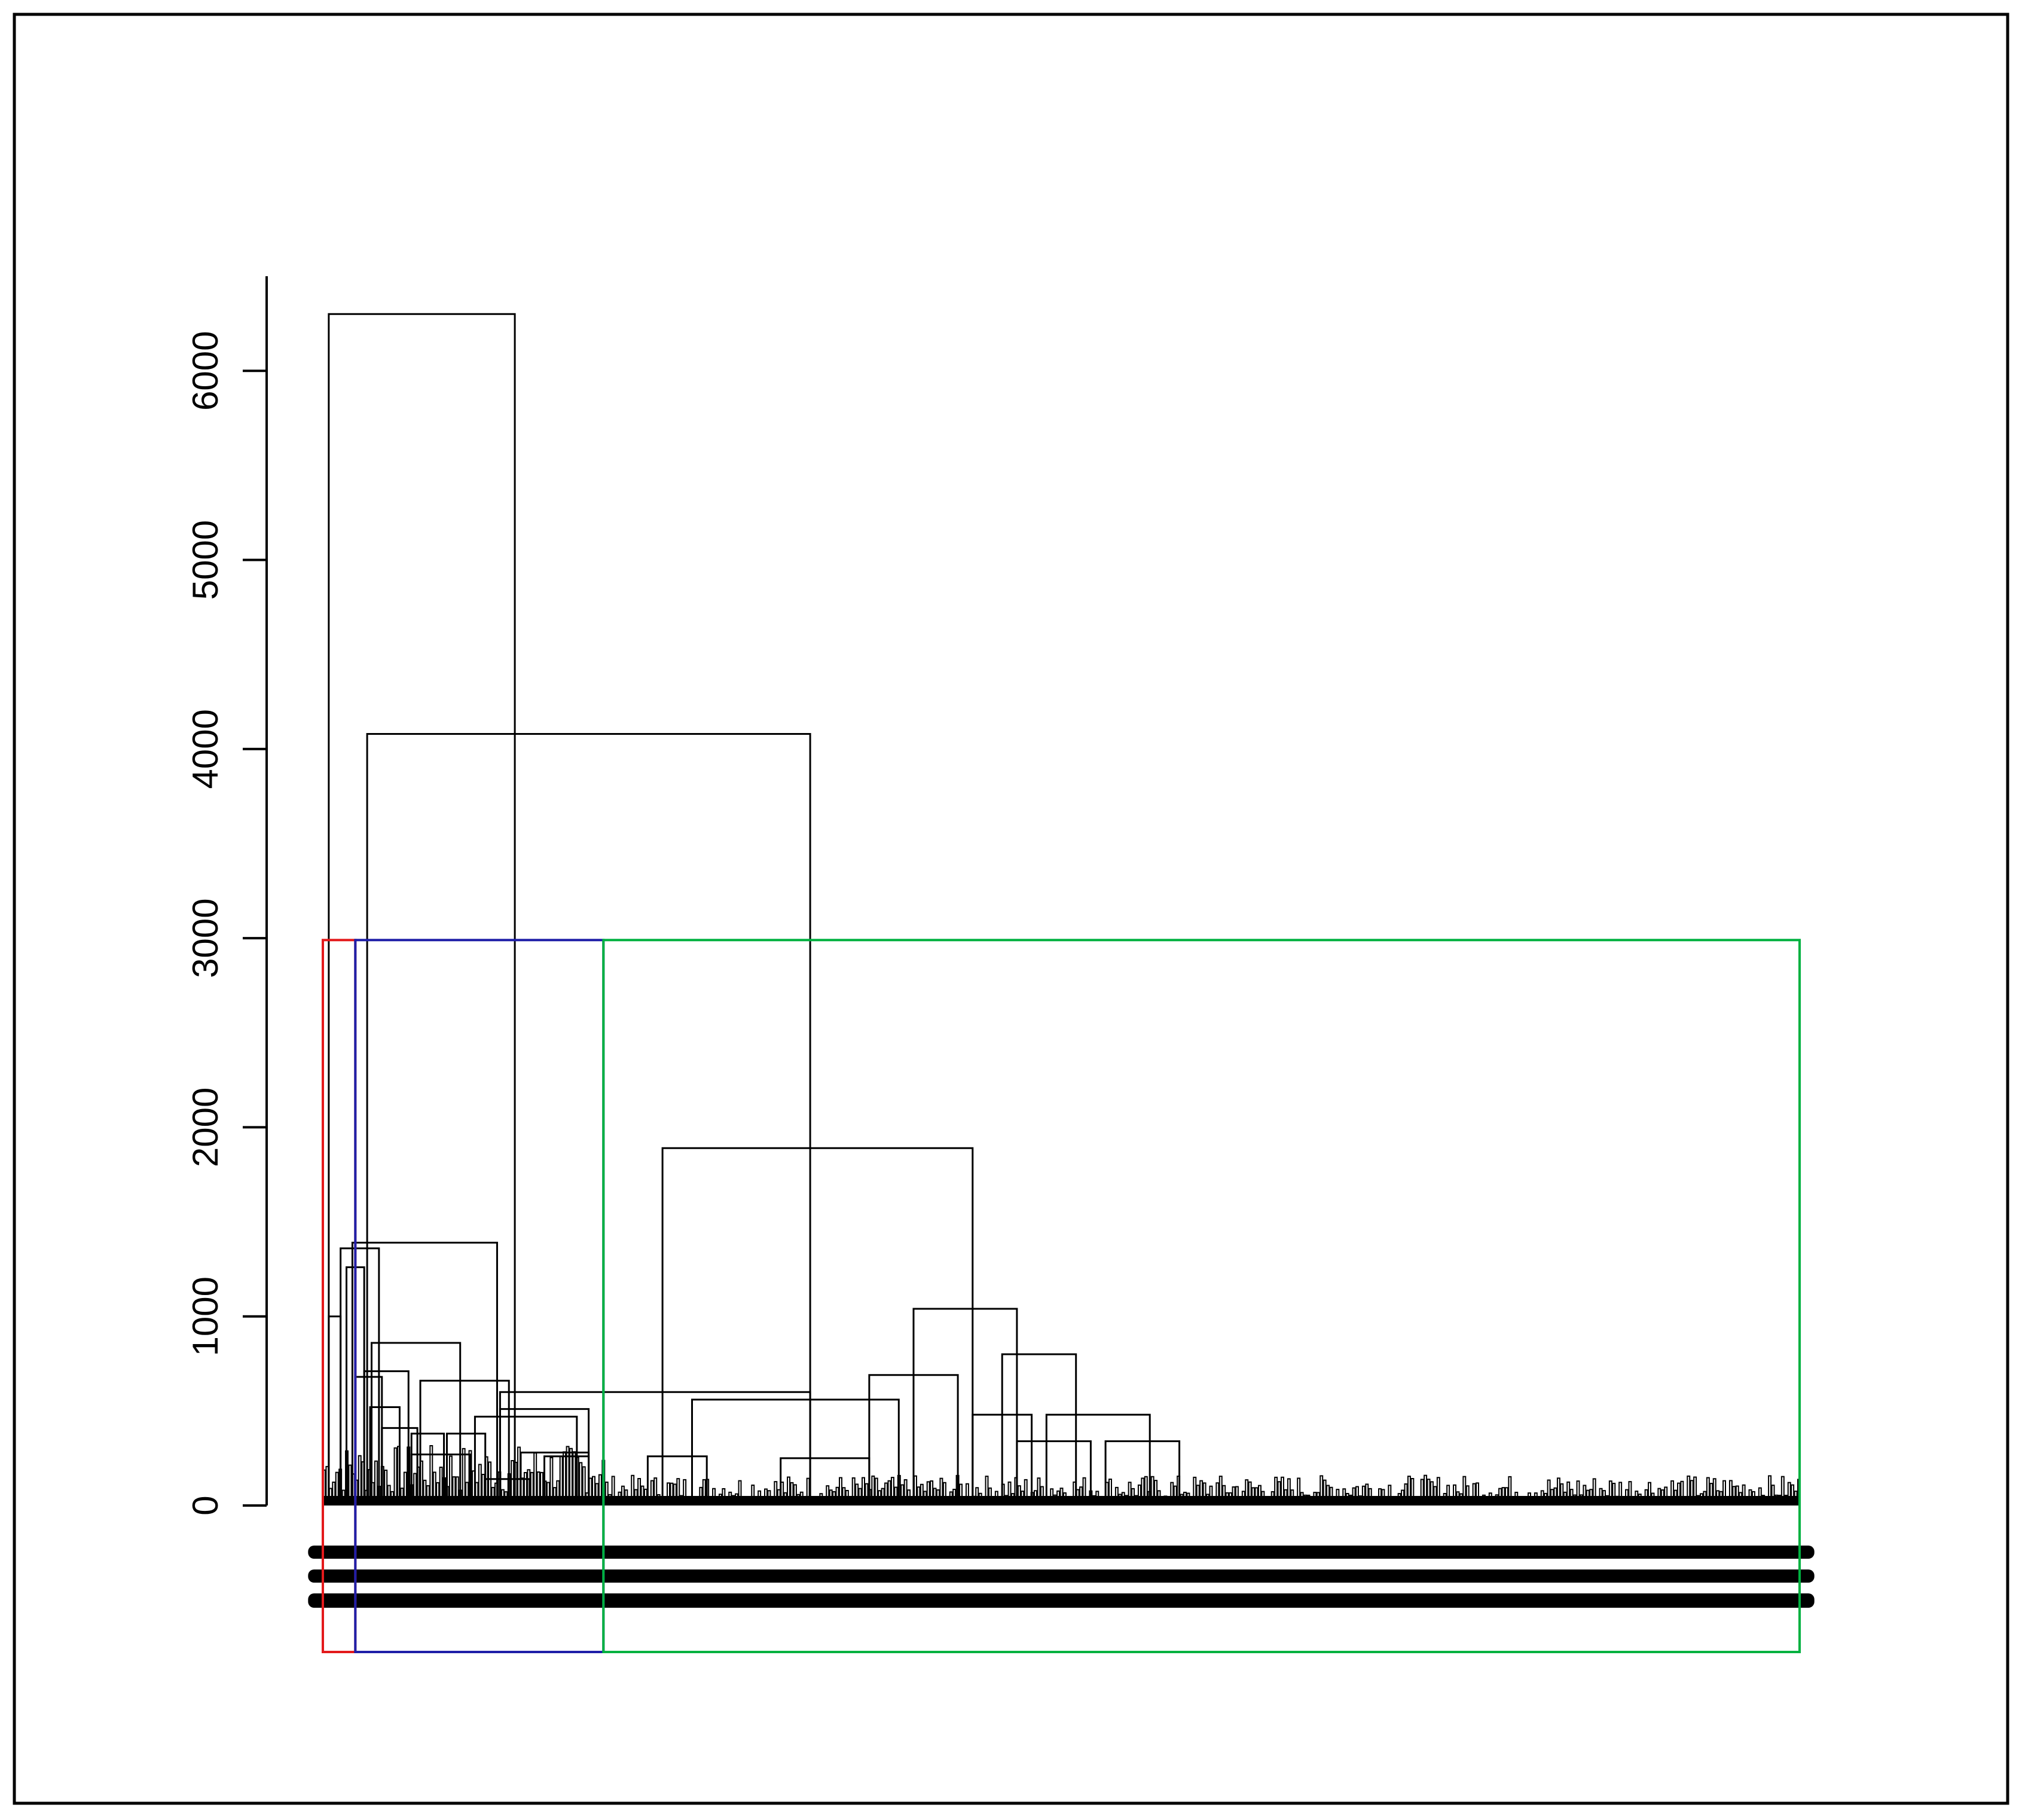  I want to click on leaf-baseline, so click(1061, 1501).